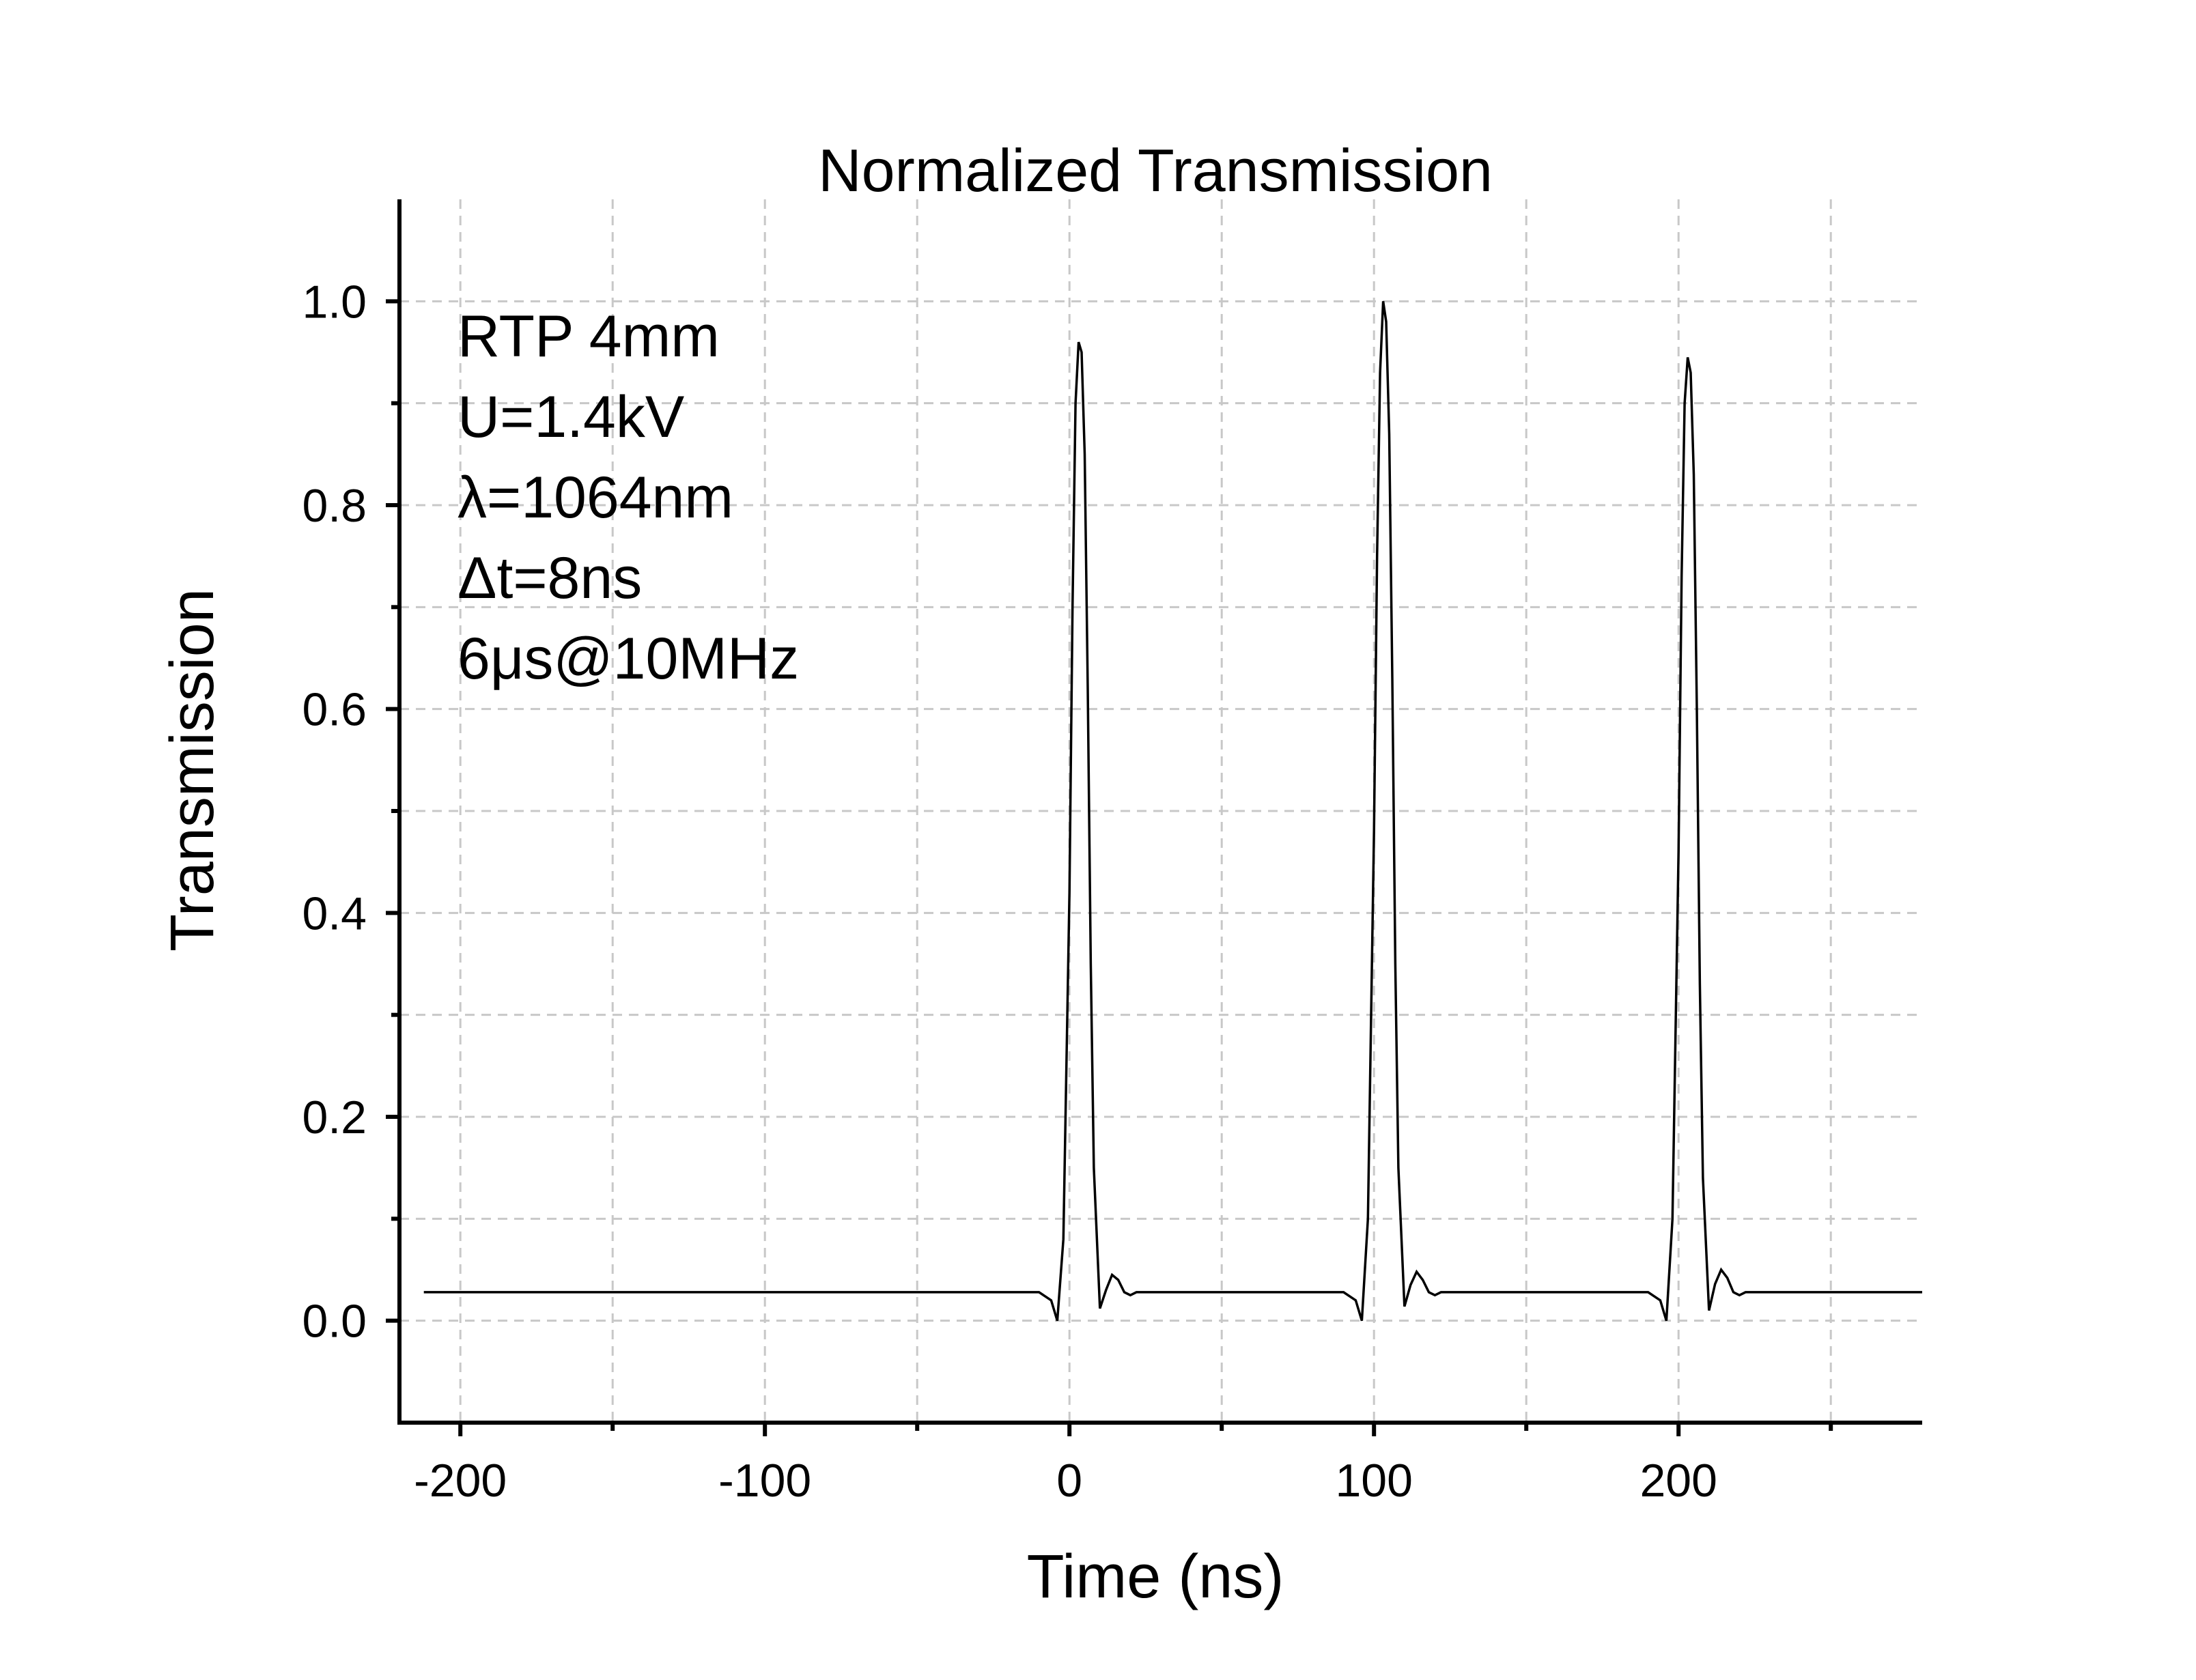 This screenshot has width=2196, height=1680. What do you see at coordinates (334, 710) in the screenshot?
I see `y-tick-label: 0.6` at bounding box center [334, 710].